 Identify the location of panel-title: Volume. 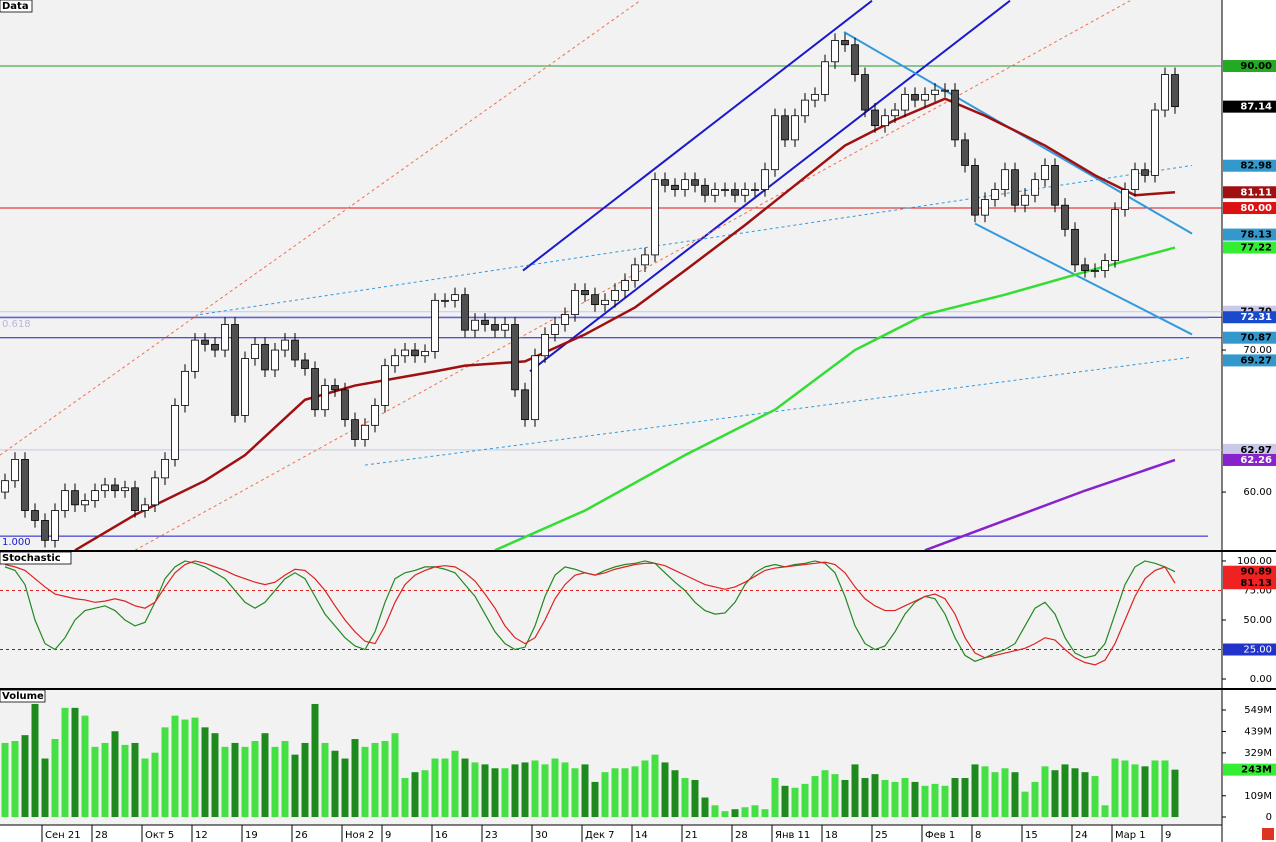
(23, 696).